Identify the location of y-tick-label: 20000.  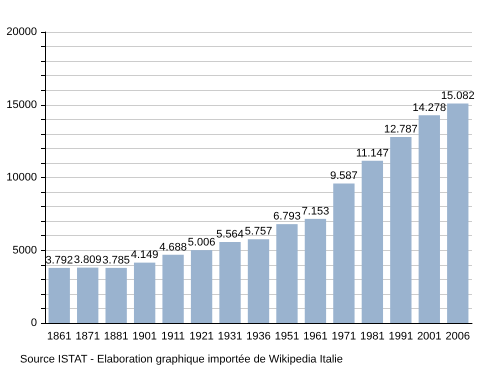
(21, 32).